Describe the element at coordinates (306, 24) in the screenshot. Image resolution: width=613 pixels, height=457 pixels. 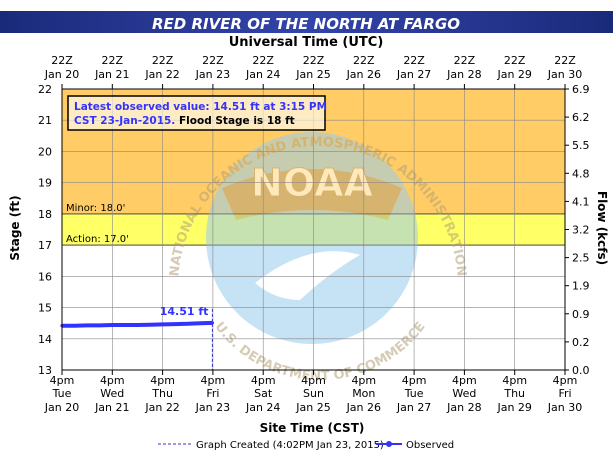
I see `chart-title: RED RIVER OF THE NORTH AT FARGO` at that location.